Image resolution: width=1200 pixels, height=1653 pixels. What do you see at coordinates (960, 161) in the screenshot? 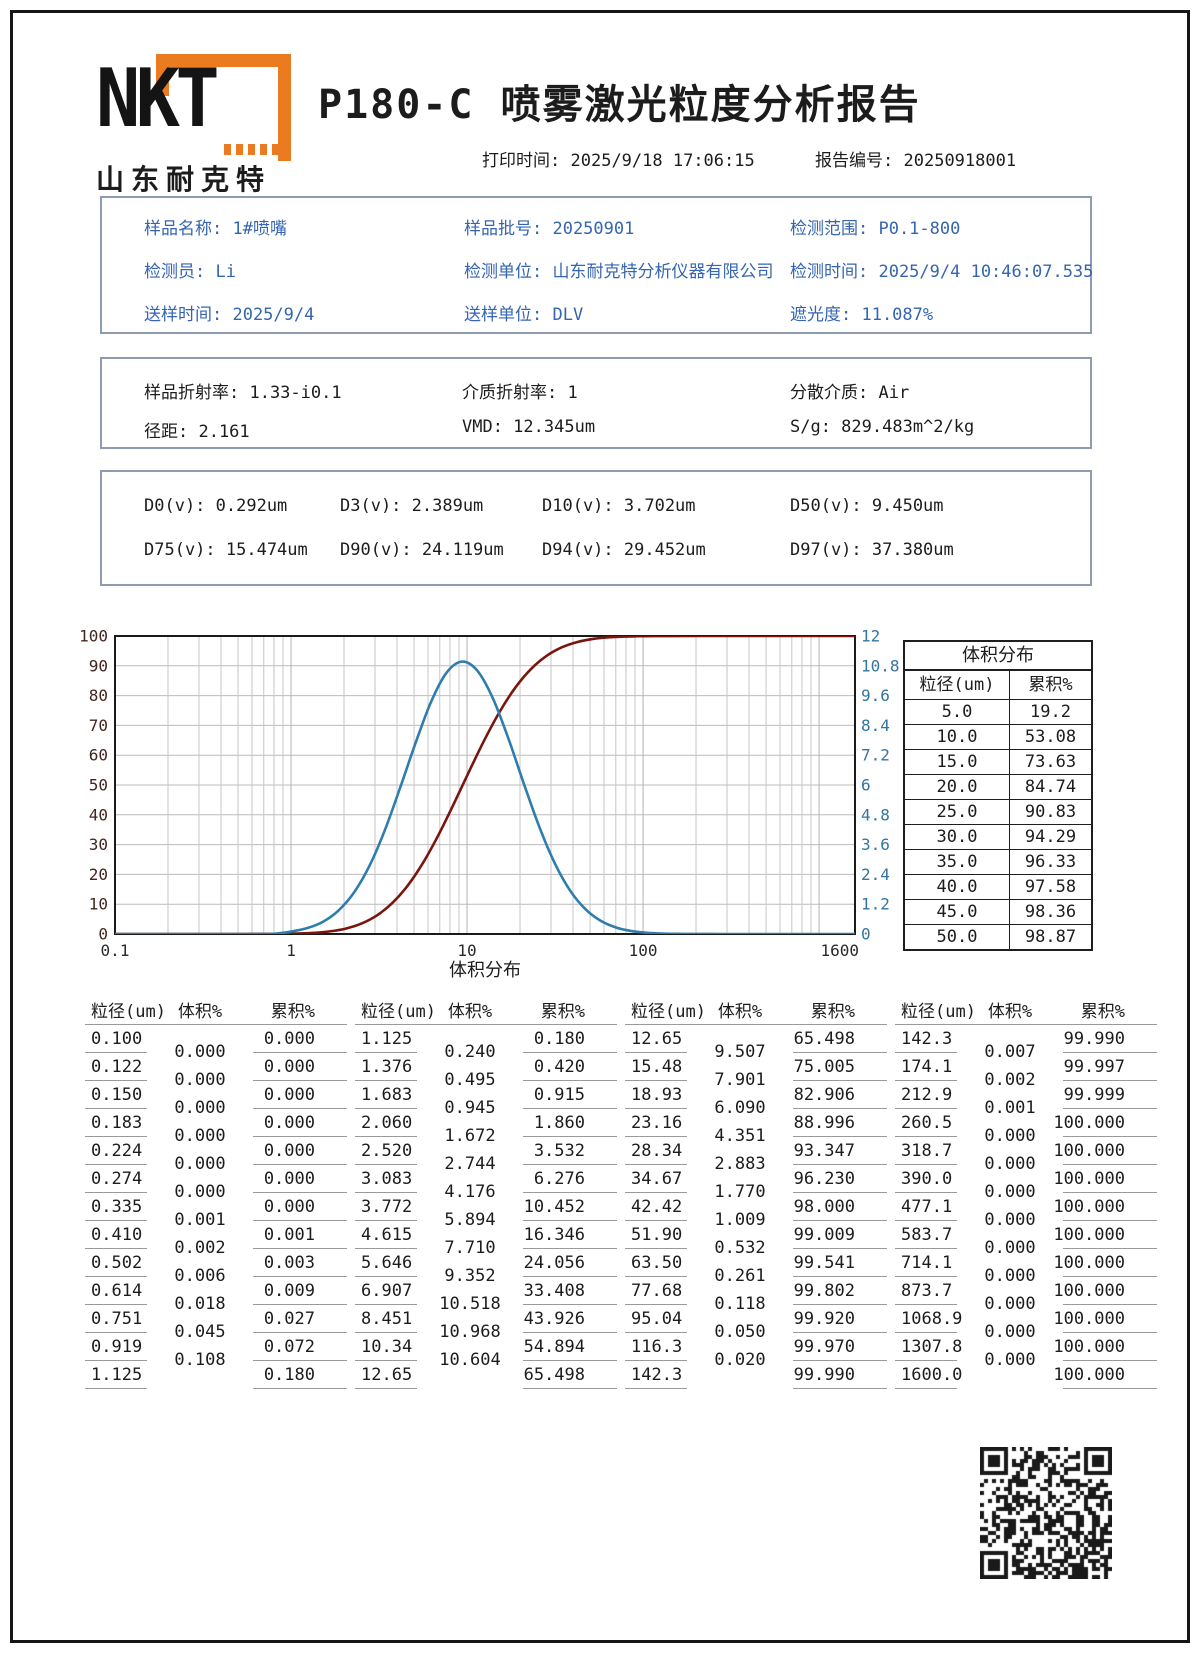
I see `report-number-value: 20250918001` at bounding box center [960, 161].